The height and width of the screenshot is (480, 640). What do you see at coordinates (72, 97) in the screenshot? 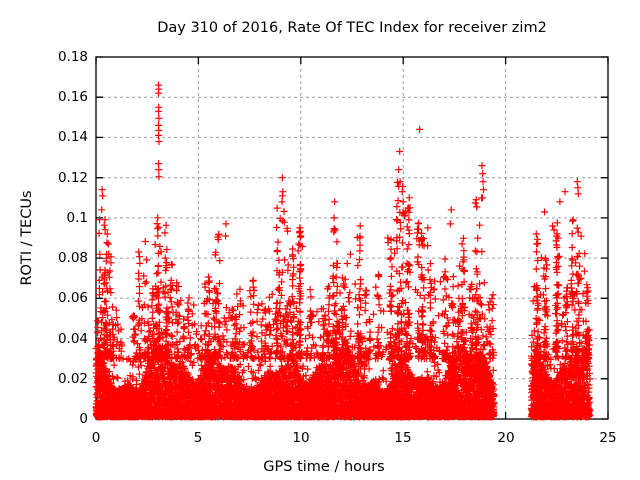
I see `y-tick-label: 0.16` at bounding box center [72, 97].